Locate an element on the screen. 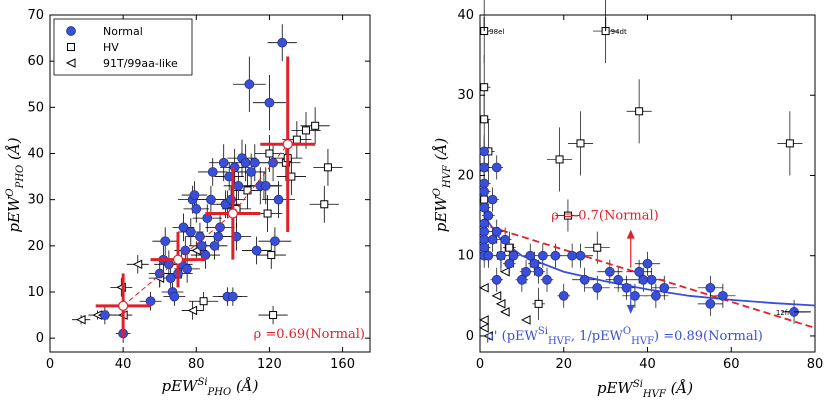 This screenshot has height=407, width=830. left-ytick-label: 60 is located at coordinates (35, 61).